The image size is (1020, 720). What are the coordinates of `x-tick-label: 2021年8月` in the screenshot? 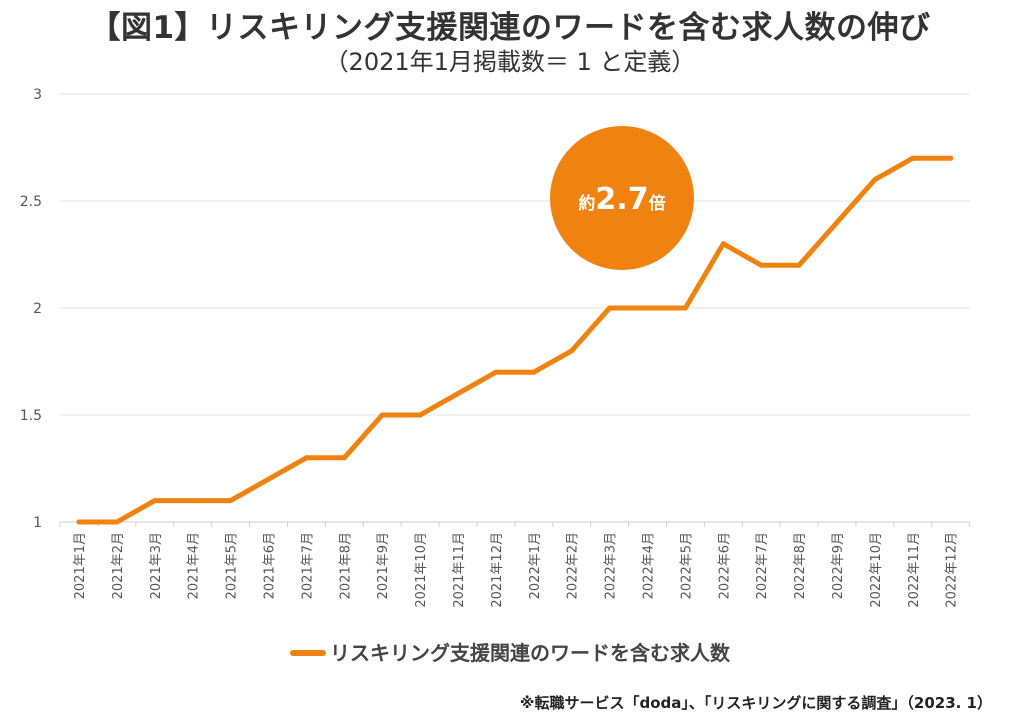 It's located at (345, 565).